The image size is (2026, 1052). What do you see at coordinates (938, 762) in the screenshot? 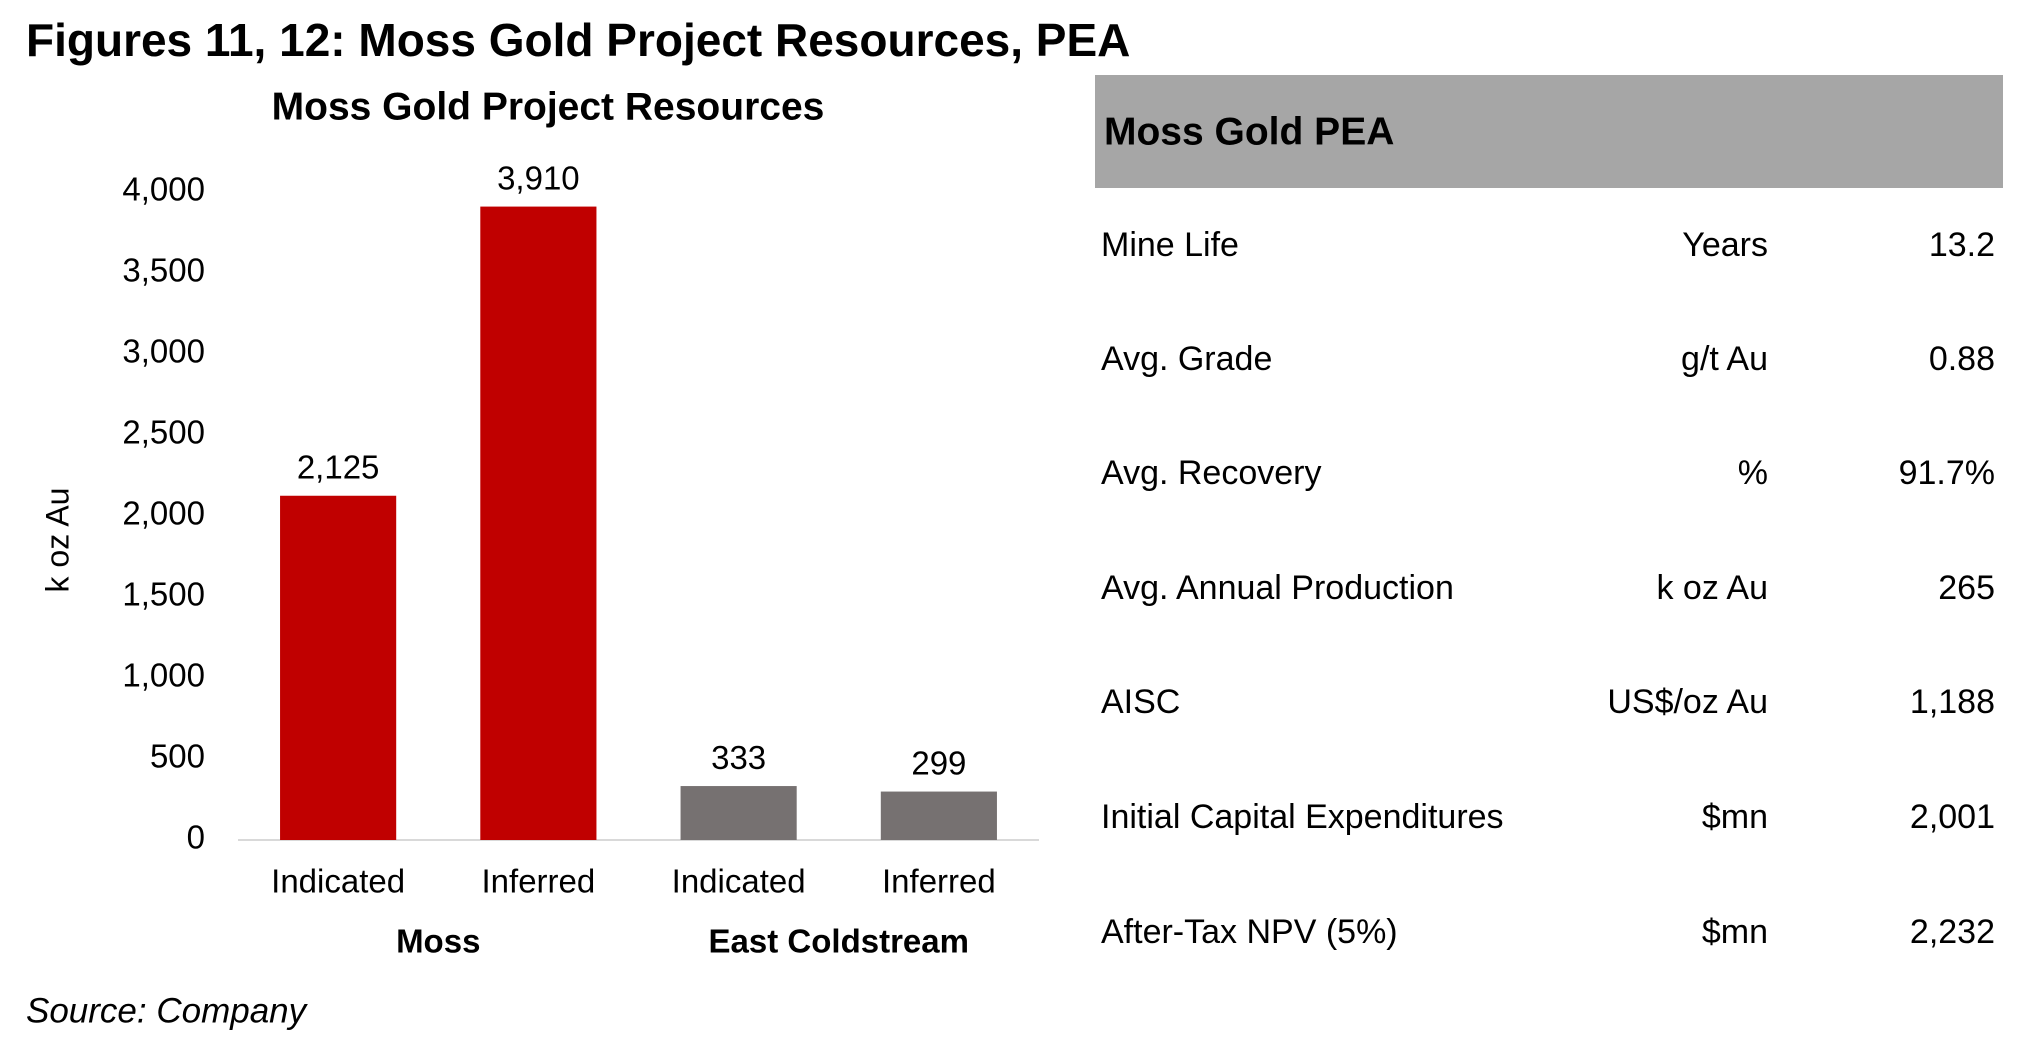
I see `value-label: 299` at bounding box center [938, 762].